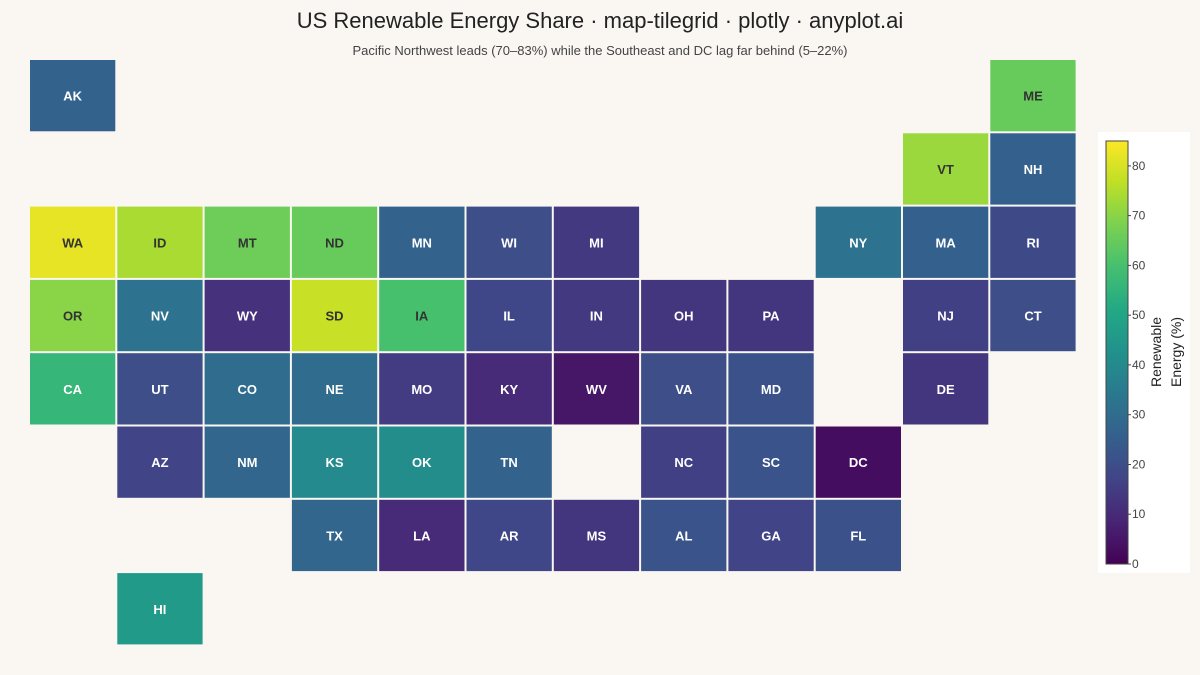 The height and width of the screenshot is (675, 1200). Describe the element at coordinates (946, 169) in the screenshot. I see `state-tile-vt: VT` at that location.